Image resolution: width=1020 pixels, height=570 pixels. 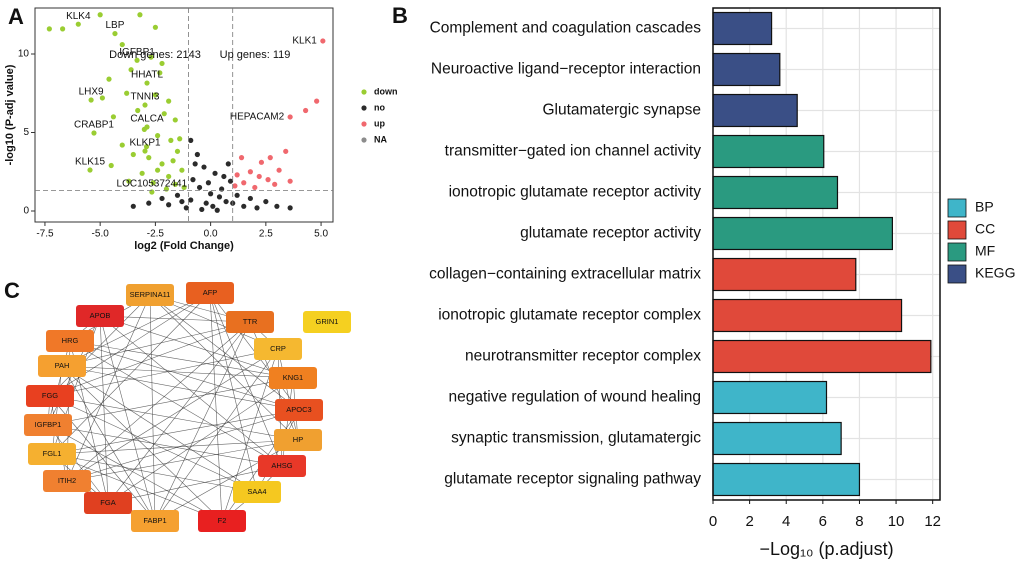 What do you see at coordinates (12, 290) in the screenshot?
I see `panel-label: C` at bounding box center [12, 290].